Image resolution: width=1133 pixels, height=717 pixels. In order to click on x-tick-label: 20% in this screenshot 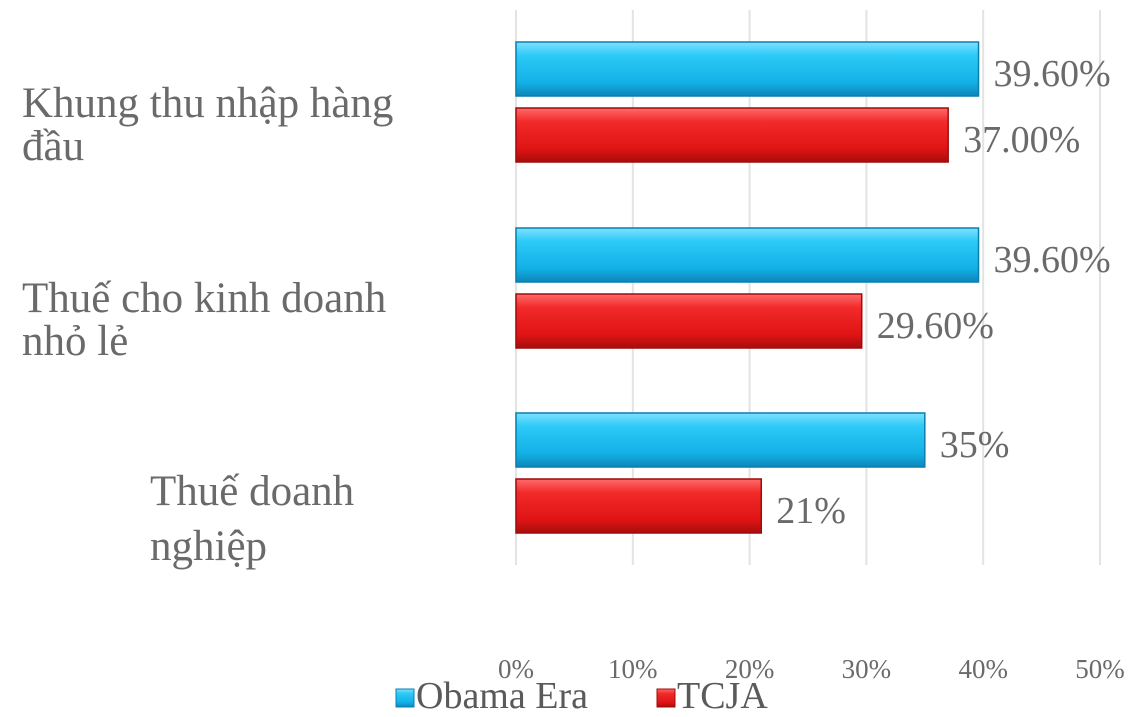, I will do `click(750, 669)`.